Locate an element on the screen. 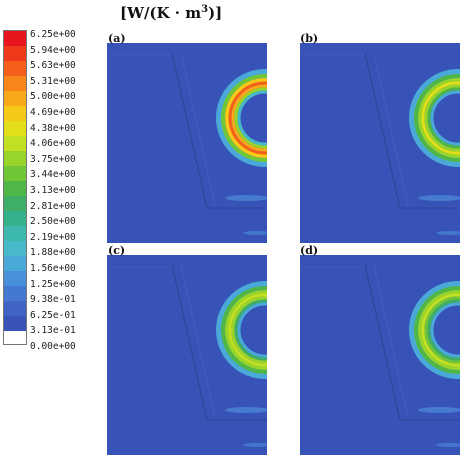  colorbar is located at coordinates (15, 187).